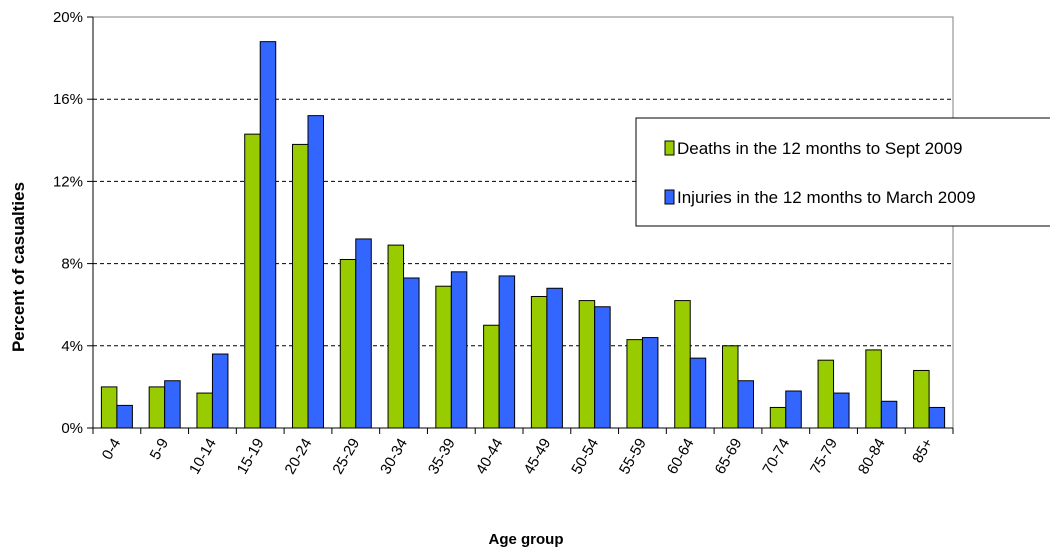 The width and height of the screenshot is (1050, 550). Describe the element at coordinates (824, 457) in the screenshot. I see `x-tick-label: 75-79` at that location.